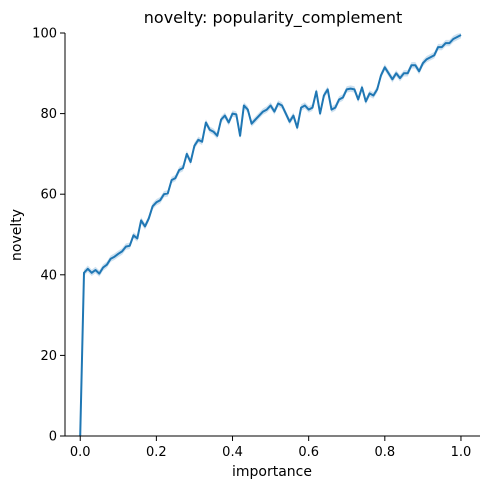 This screenshot has width=490, height=489. I want to click on y-axis-ticks: 0 20 40 60 80 100, so click(48, 236).